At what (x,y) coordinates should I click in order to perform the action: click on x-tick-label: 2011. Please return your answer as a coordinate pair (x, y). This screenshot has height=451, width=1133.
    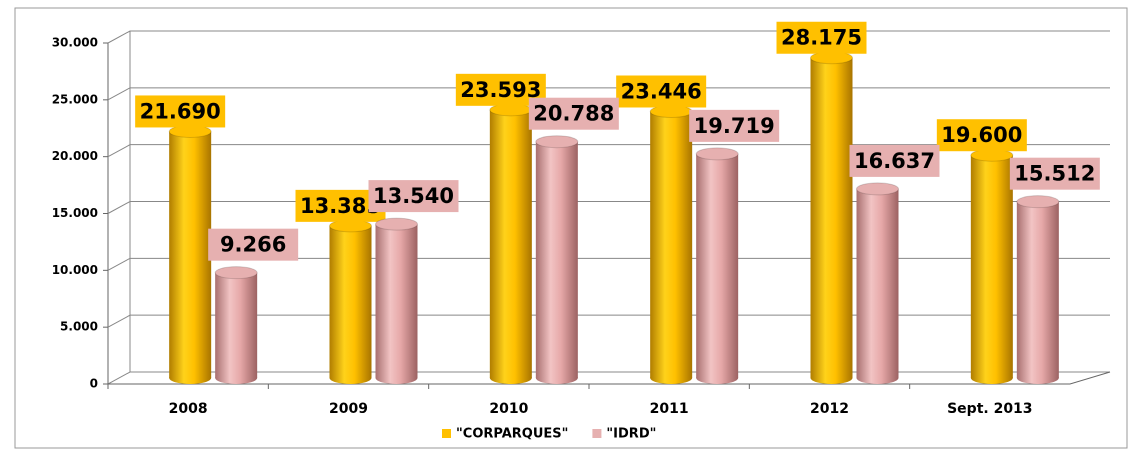
    Looking at the image, I should click on (669, 409).